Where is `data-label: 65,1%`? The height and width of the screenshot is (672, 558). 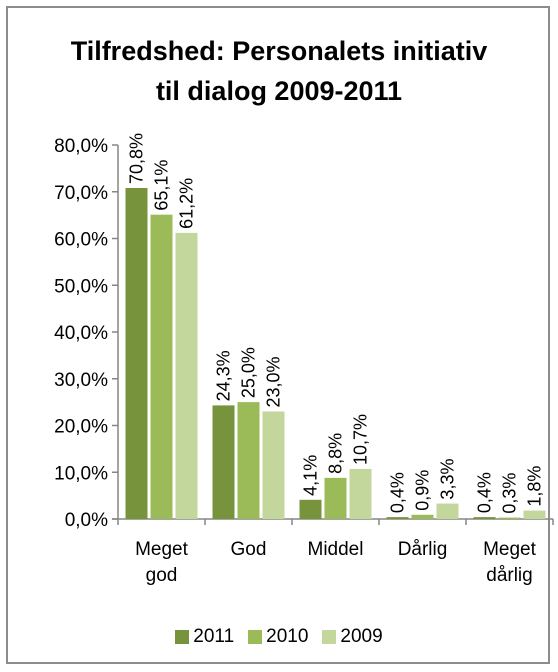 data-label: 65,1% is located at coordinates (162, 185).